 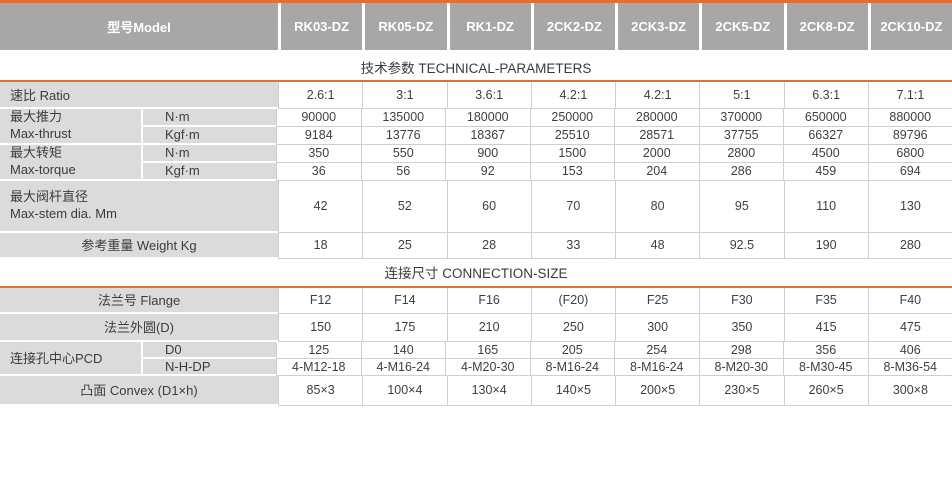 I want to click on value-cell: 130×4, so click(x=489, y=390).